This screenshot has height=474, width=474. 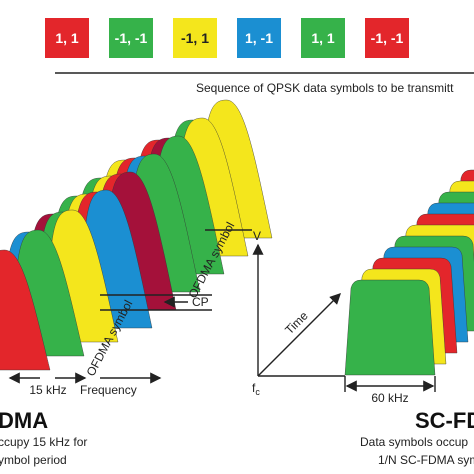 What do you see at coordinates (390, 327) in the screenshot?
I see `band` at bounding box center [390, 327].